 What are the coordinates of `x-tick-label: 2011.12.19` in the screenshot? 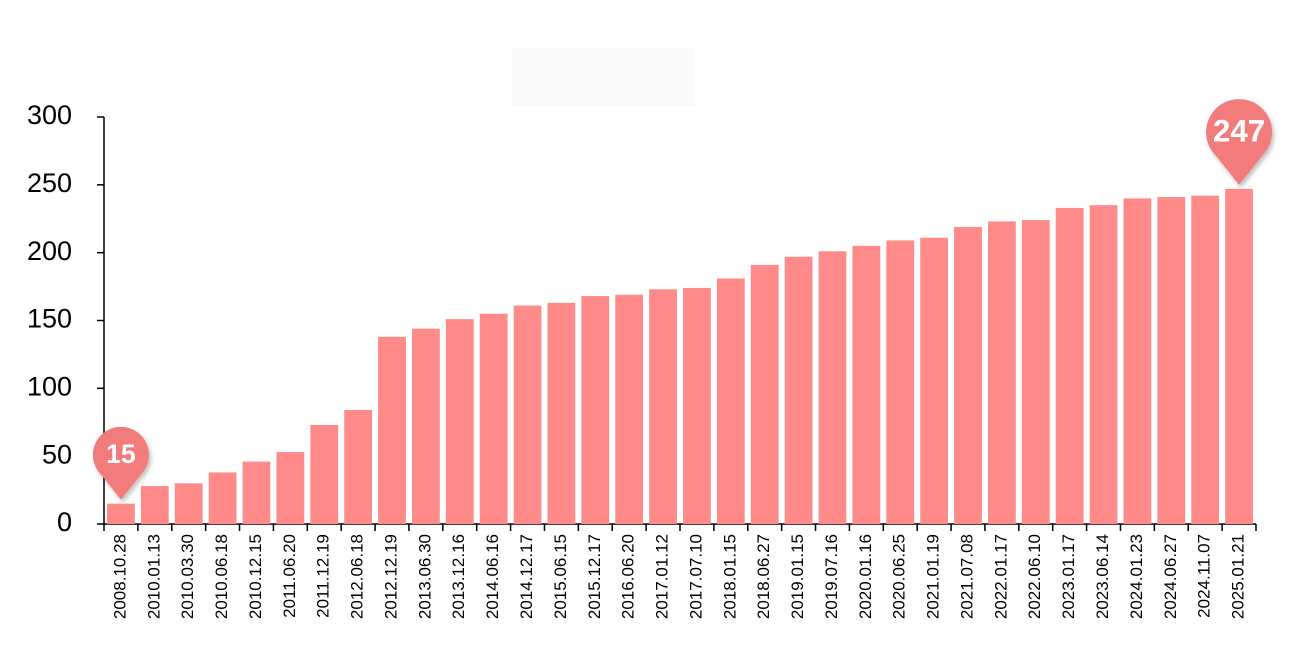 It's located at (323, 576).